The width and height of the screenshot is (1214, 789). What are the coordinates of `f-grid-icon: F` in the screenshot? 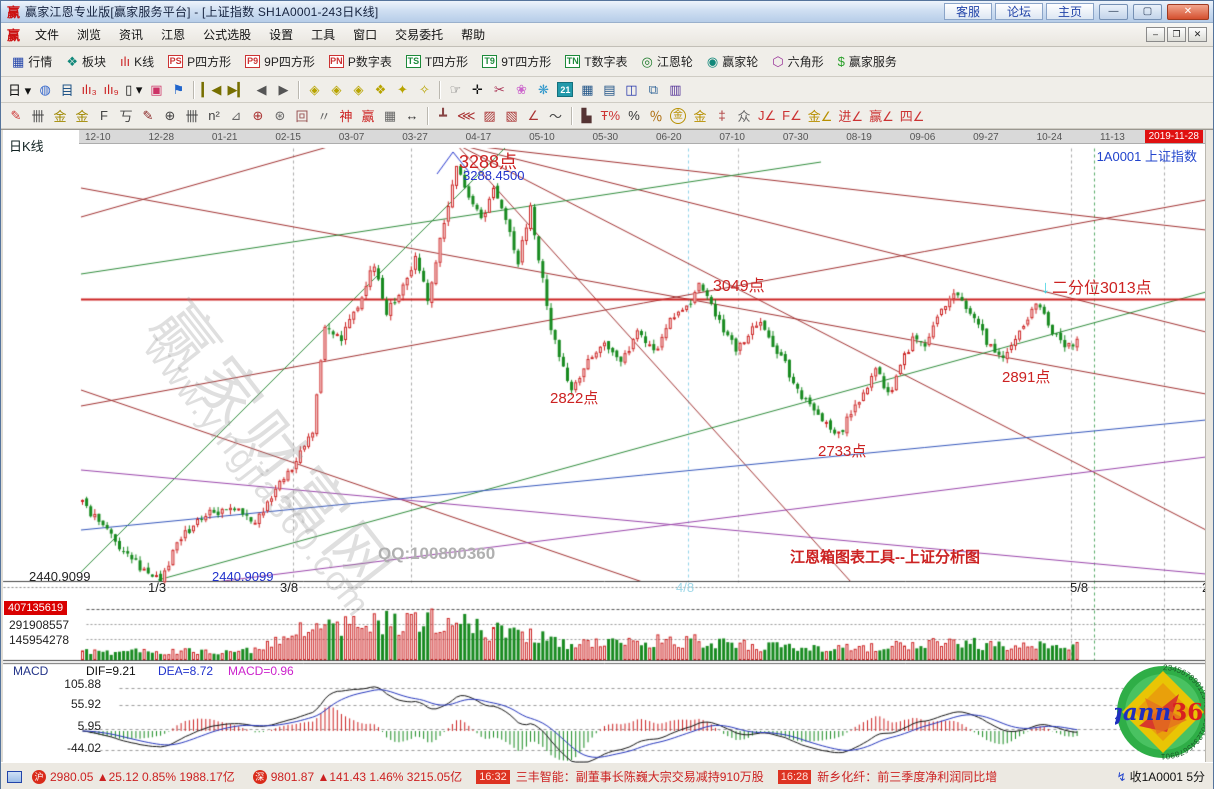 It's located at (104, 116).